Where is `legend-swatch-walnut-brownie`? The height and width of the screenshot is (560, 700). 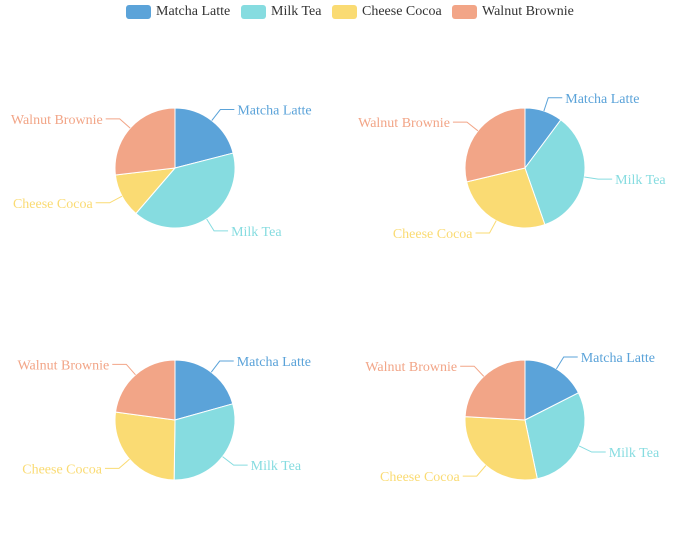 legend-swatch-walnut-brownie is located at coordinates (464, 12).